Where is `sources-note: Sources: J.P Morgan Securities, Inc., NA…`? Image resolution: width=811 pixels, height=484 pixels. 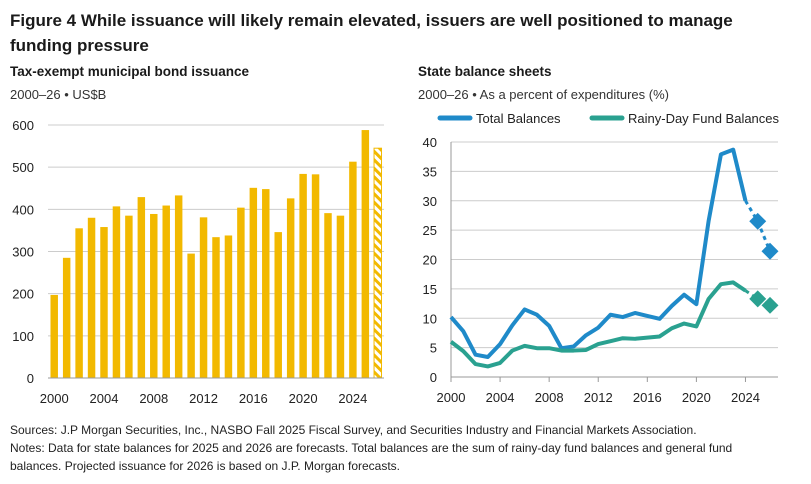
sources-note: Sources: J.P Morgan Securities, Inc., NA… is located at coordinates (353, 430).